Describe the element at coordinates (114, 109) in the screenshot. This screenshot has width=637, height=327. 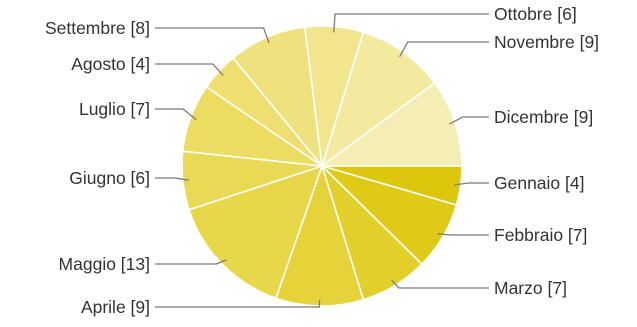
I see `slice-label: Luglio [7]` at that location.